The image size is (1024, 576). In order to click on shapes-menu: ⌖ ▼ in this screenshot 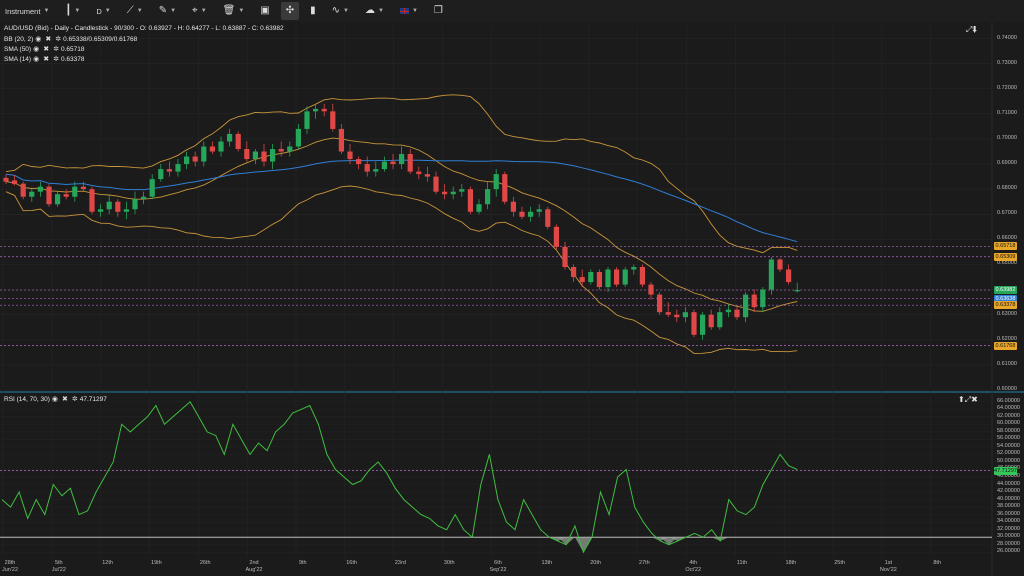, I will do `click(199, 11)`.